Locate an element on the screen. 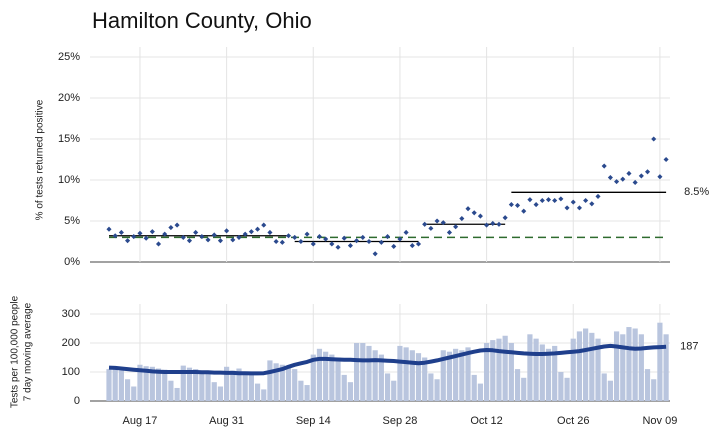 This screenshot has height=440, width=710. chart-title: Hamilton County, Ohio is located at coordinates (202, 20).